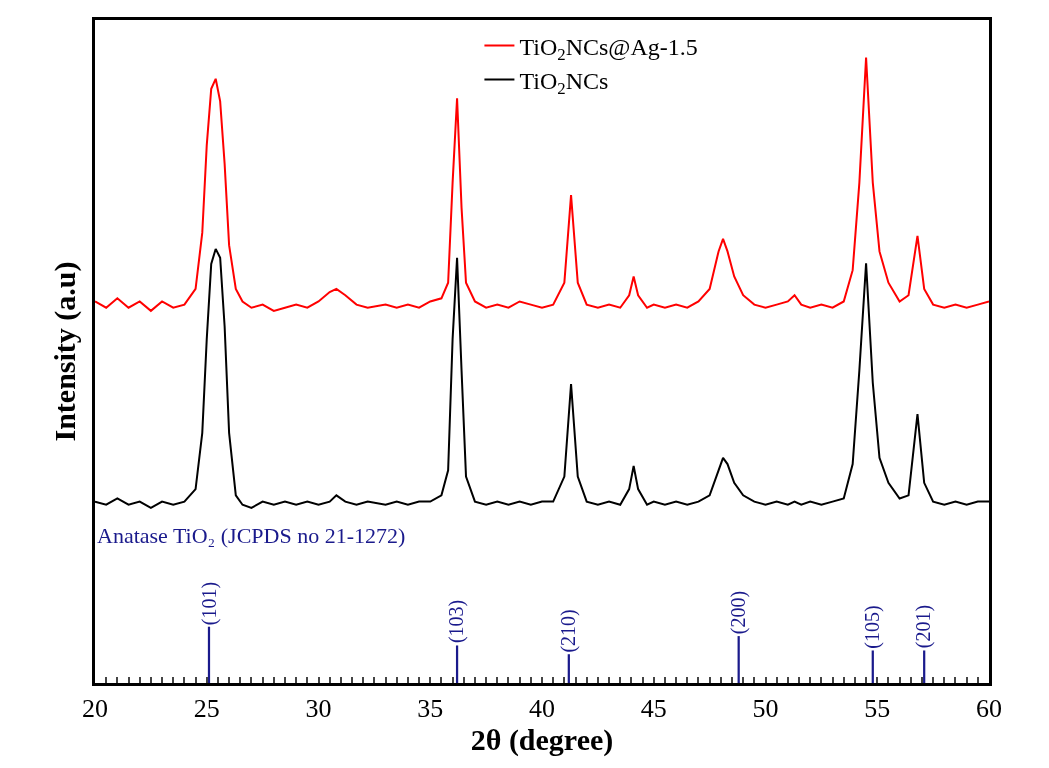  I want to click on x-tick-label: 25, so click(206, 708).